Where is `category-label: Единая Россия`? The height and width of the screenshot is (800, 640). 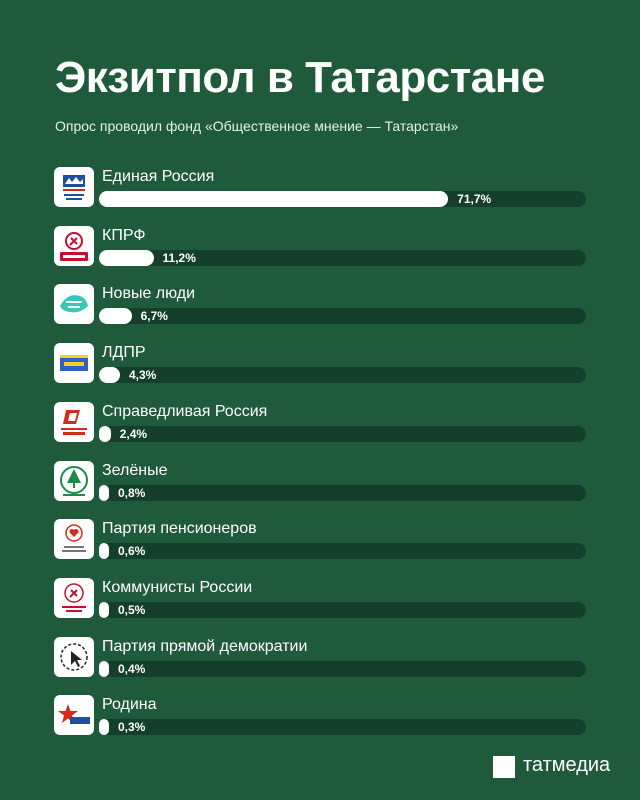
category-label: Единая Россия is located at coordinates (158, 176).